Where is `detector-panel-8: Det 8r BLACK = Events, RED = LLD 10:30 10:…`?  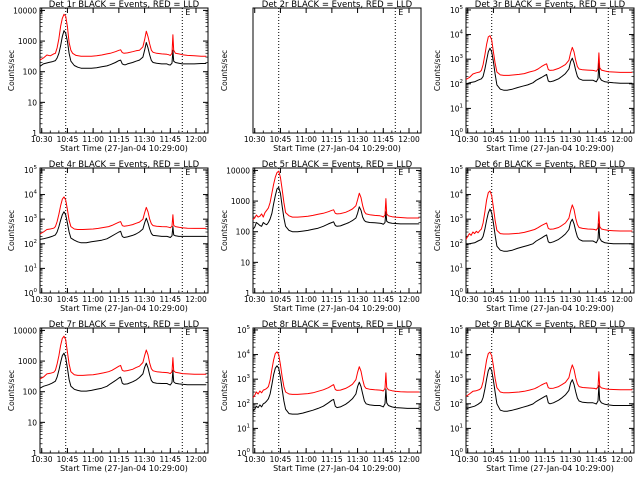 detector-panel-8: Det 8r BLACK = Events, RED = LLD 10:30 10:… is located at coordinates (321, 396).